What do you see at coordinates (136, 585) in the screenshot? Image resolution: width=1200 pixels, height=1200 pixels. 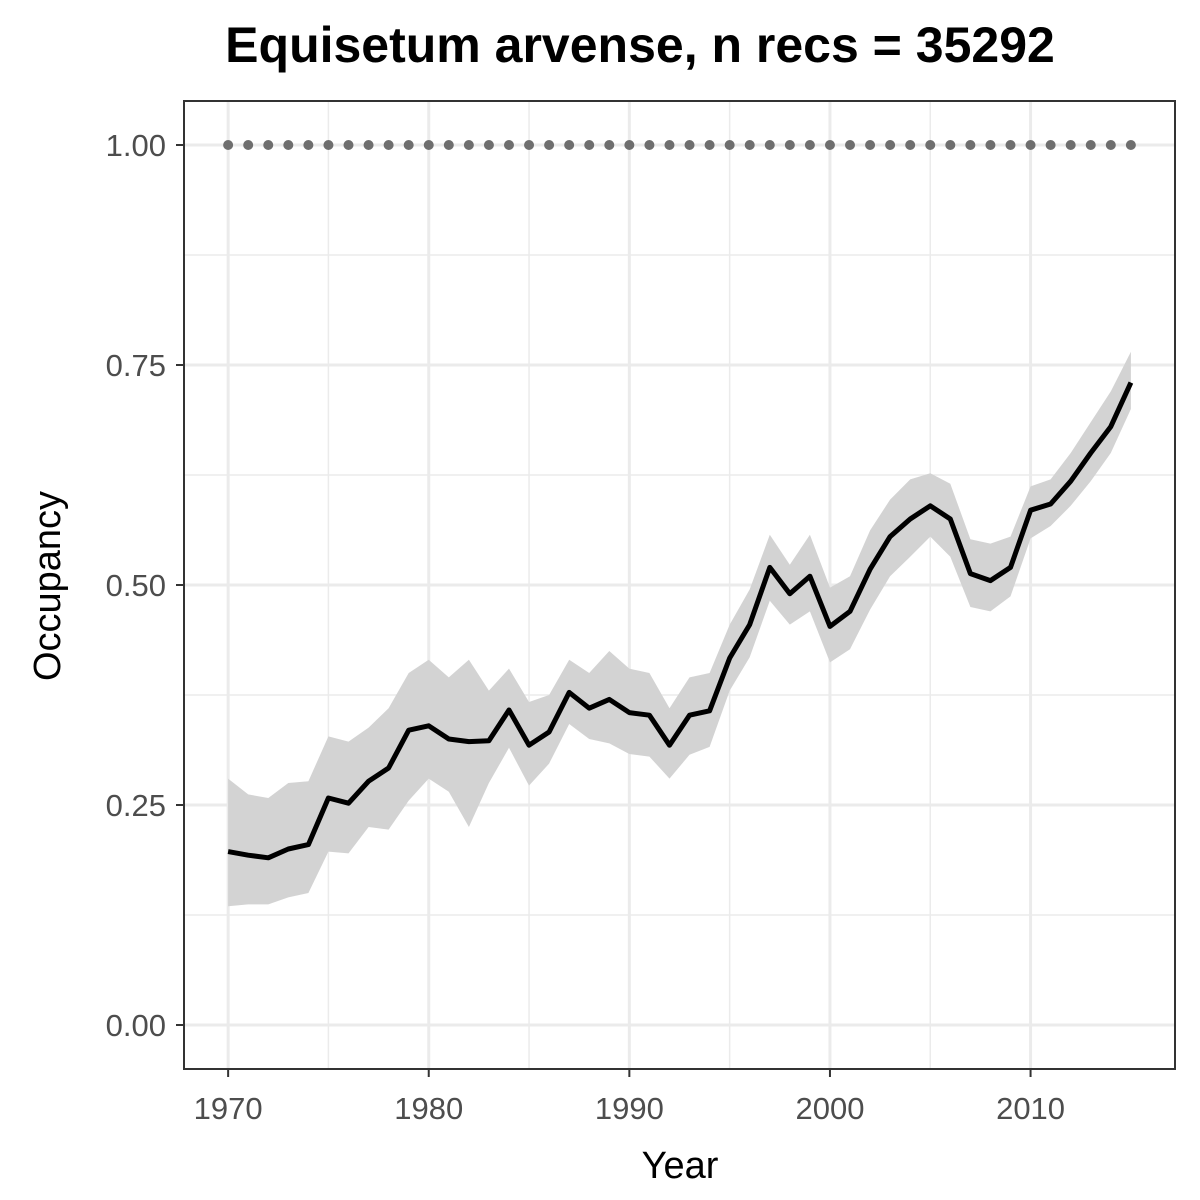 I see `y-tick-label: 0.50` at bounding box center [136, 585].